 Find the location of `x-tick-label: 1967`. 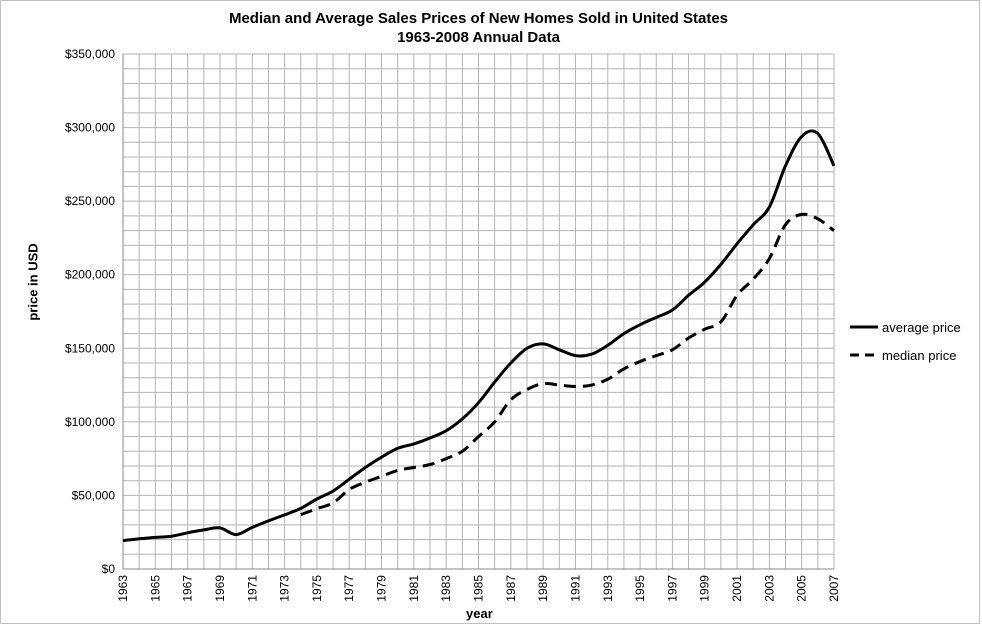

x-tick-label: 1967 is located at coordinates (188, 588).